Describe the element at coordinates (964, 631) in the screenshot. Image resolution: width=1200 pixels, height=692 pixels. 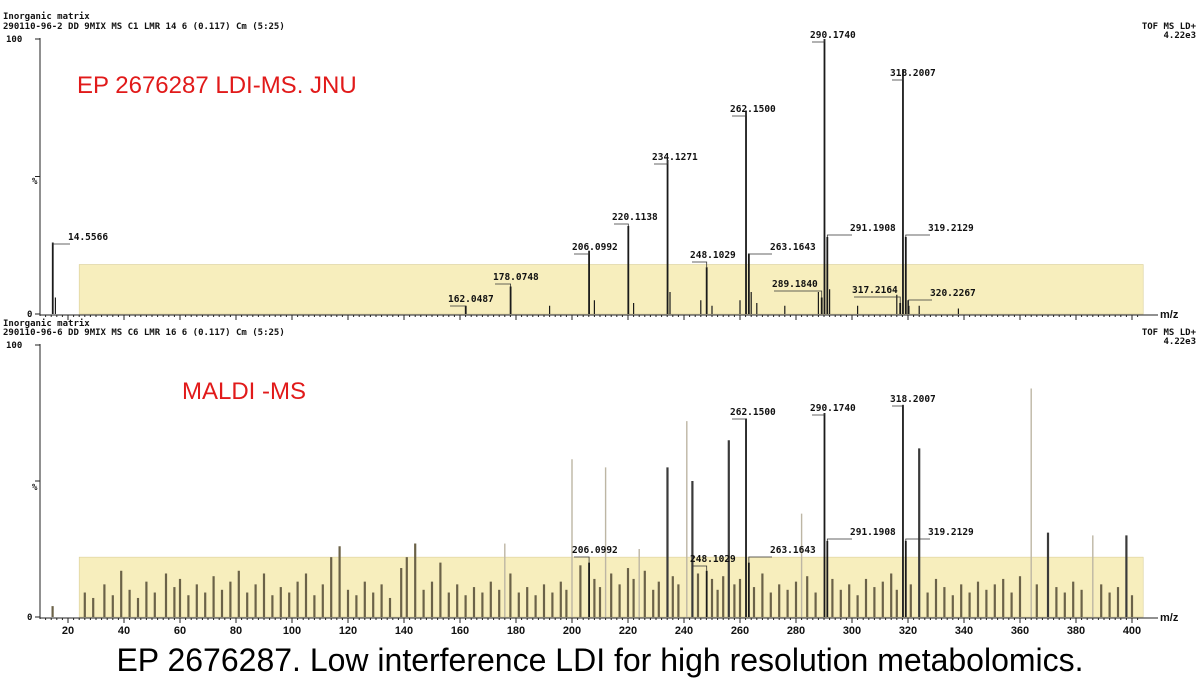
I see `x-tick-label: 340` at that location.